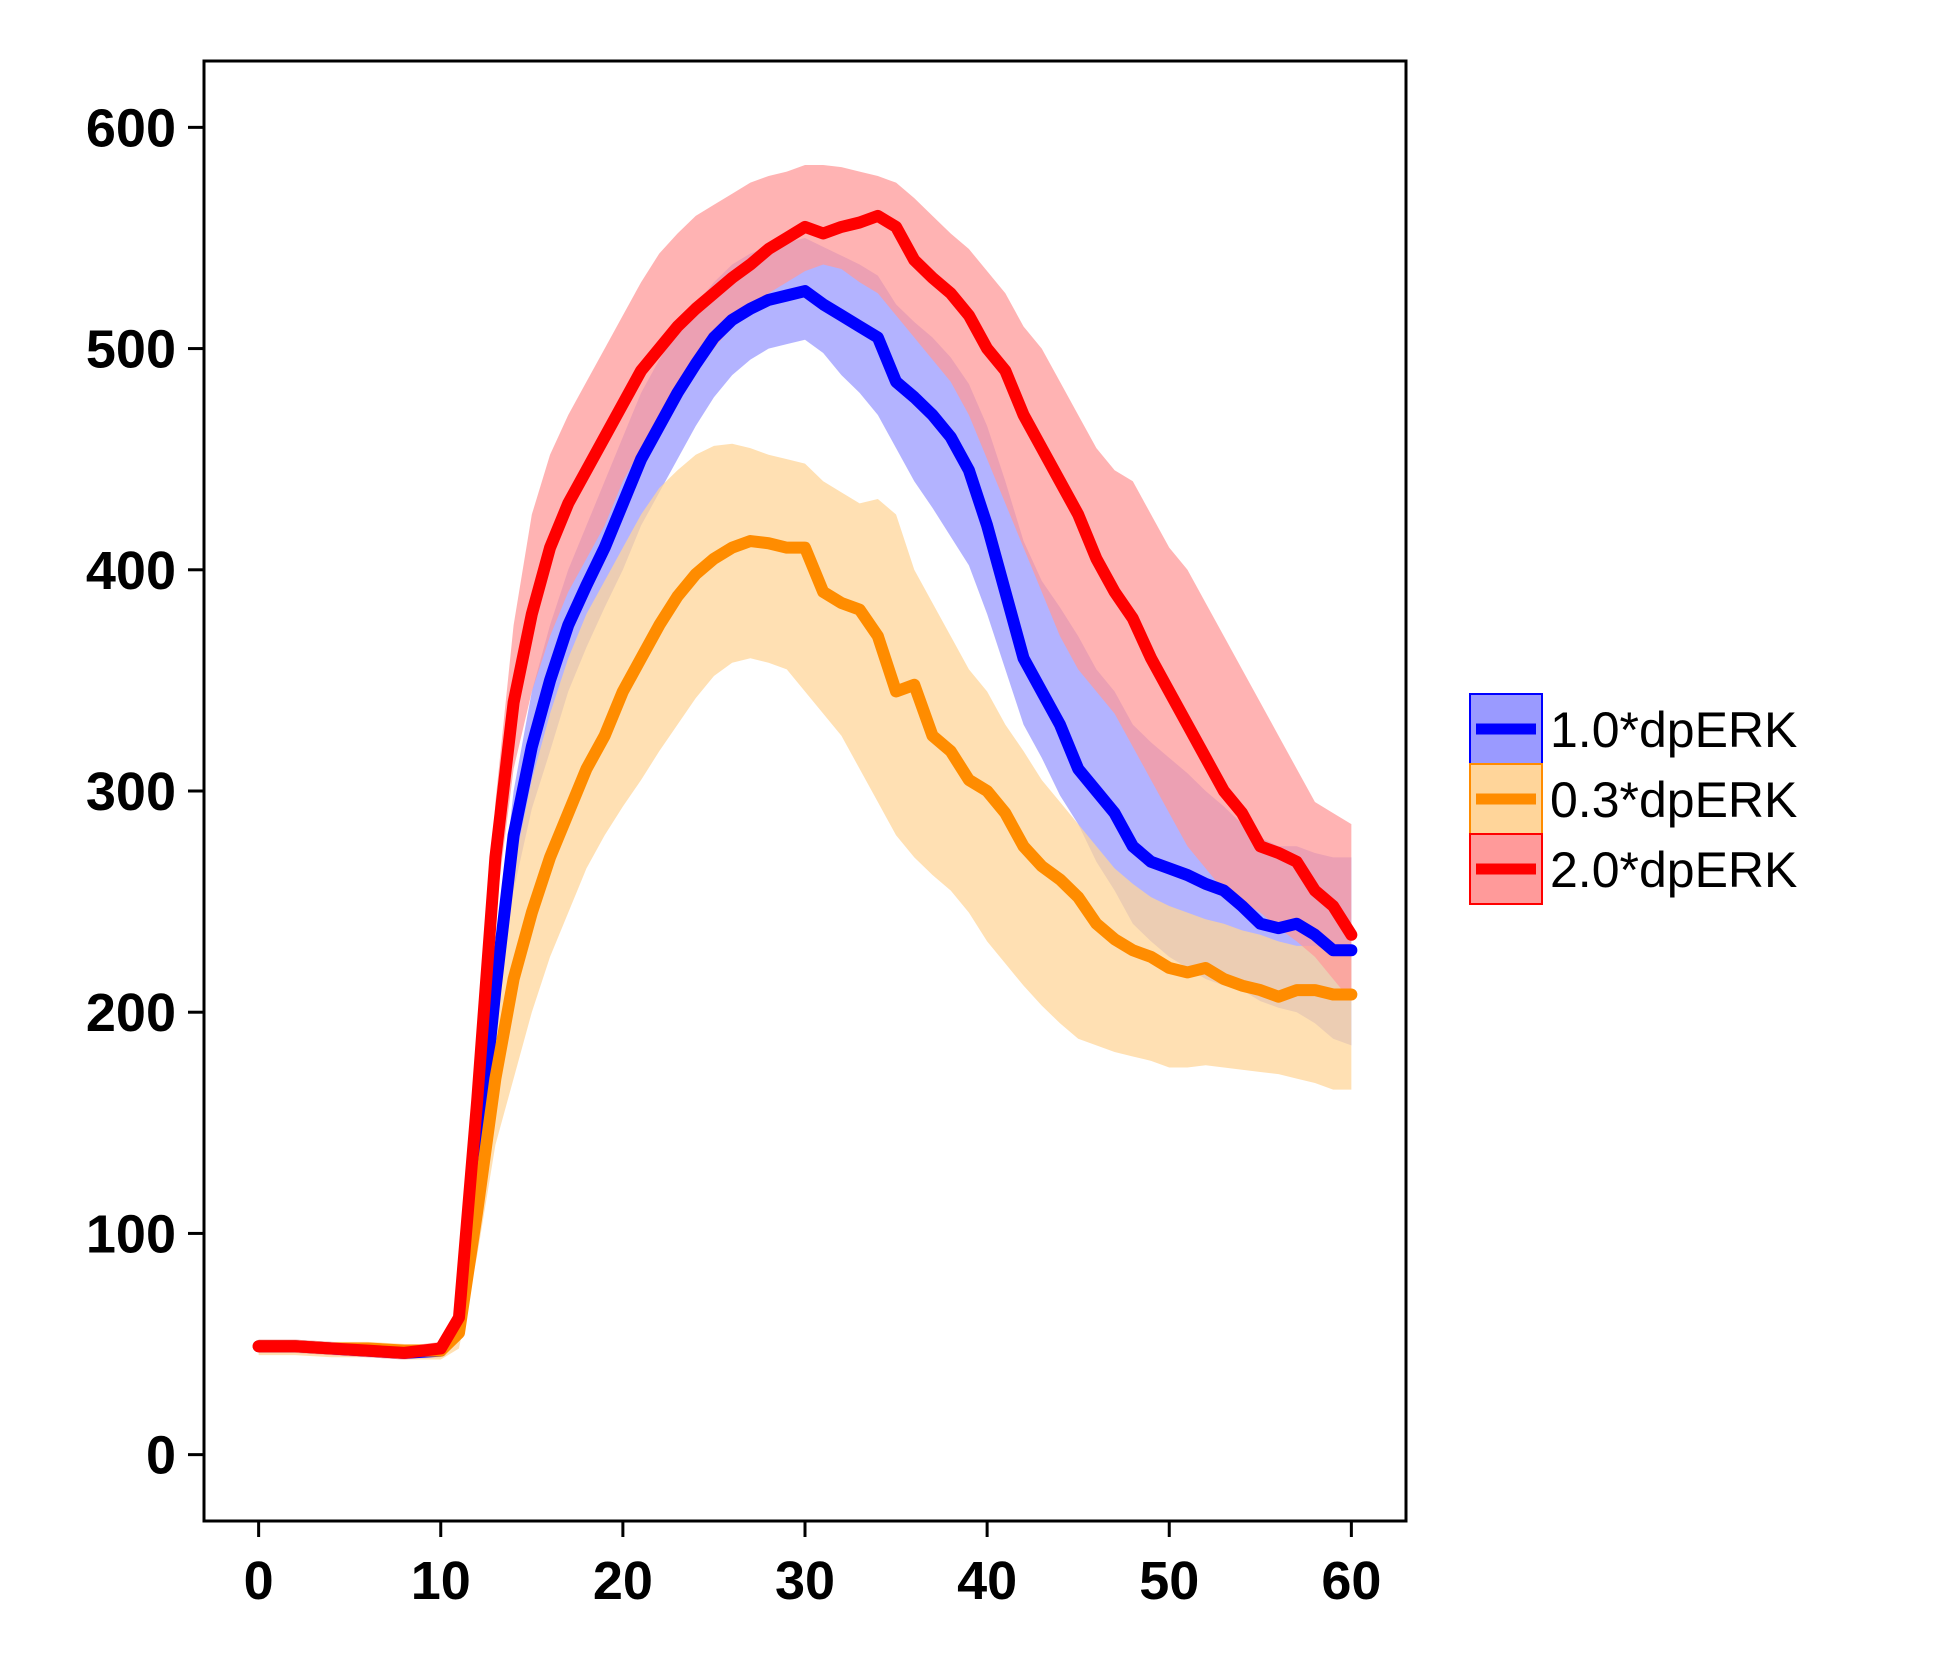 The height and width of the screenshot is (1654, 1950). What do you see at coordinates (131, 128) in the screenshot?
I see `y-tick-label: 600` at bounding box center [131, 128].